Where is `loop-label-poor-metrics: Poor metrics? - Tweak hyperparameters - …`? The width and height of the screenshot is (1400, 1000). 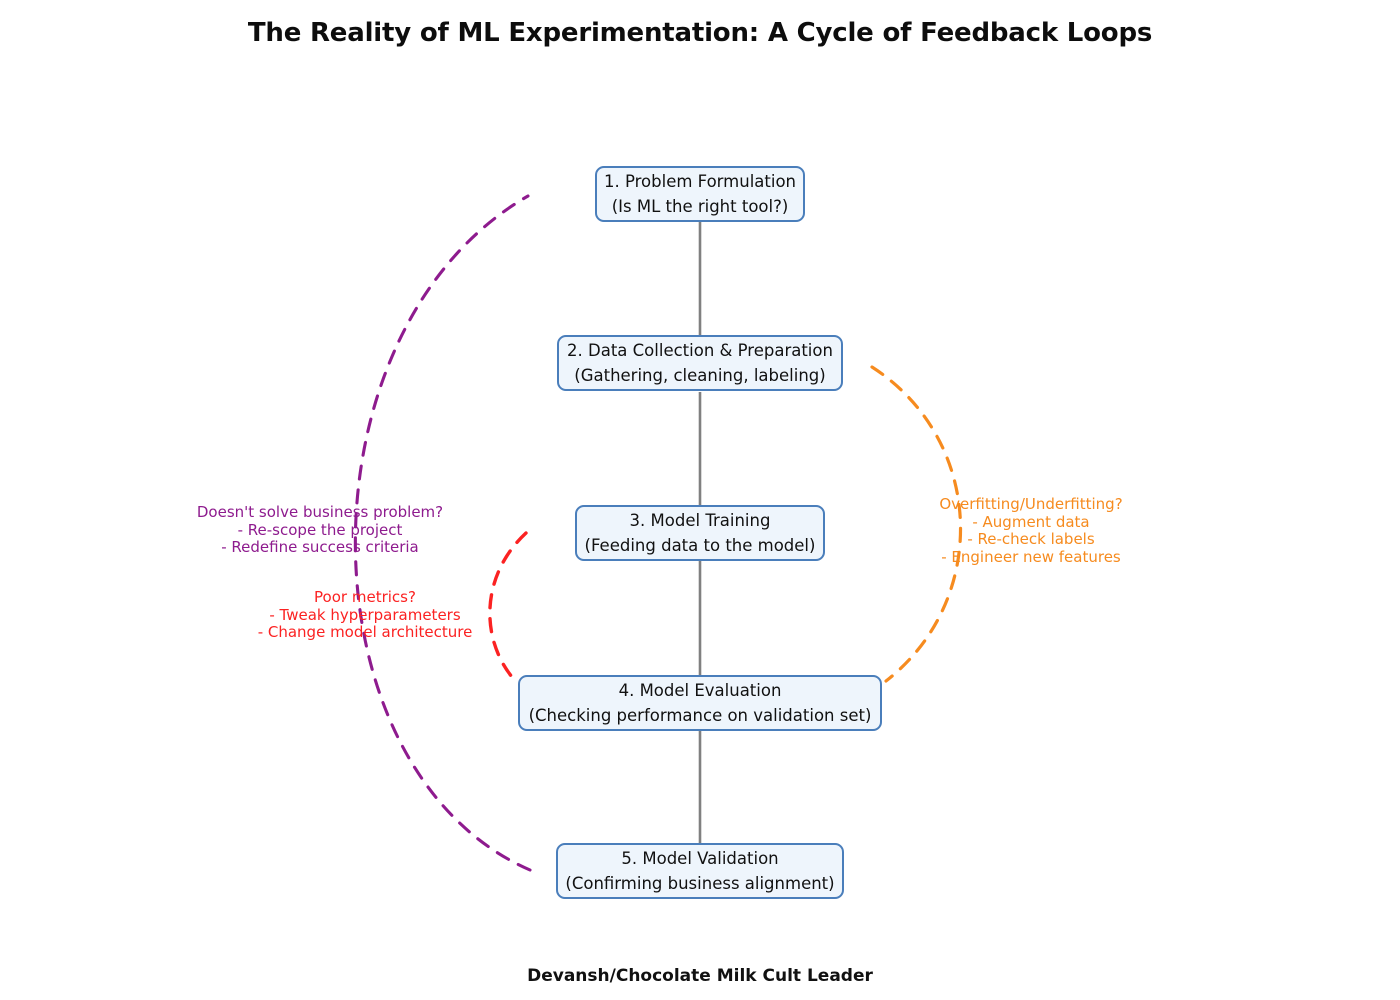
loop-label-poor-metrics: Poor metrics? - Tweak hyperparameters - … is located at coordinates (365, 615).